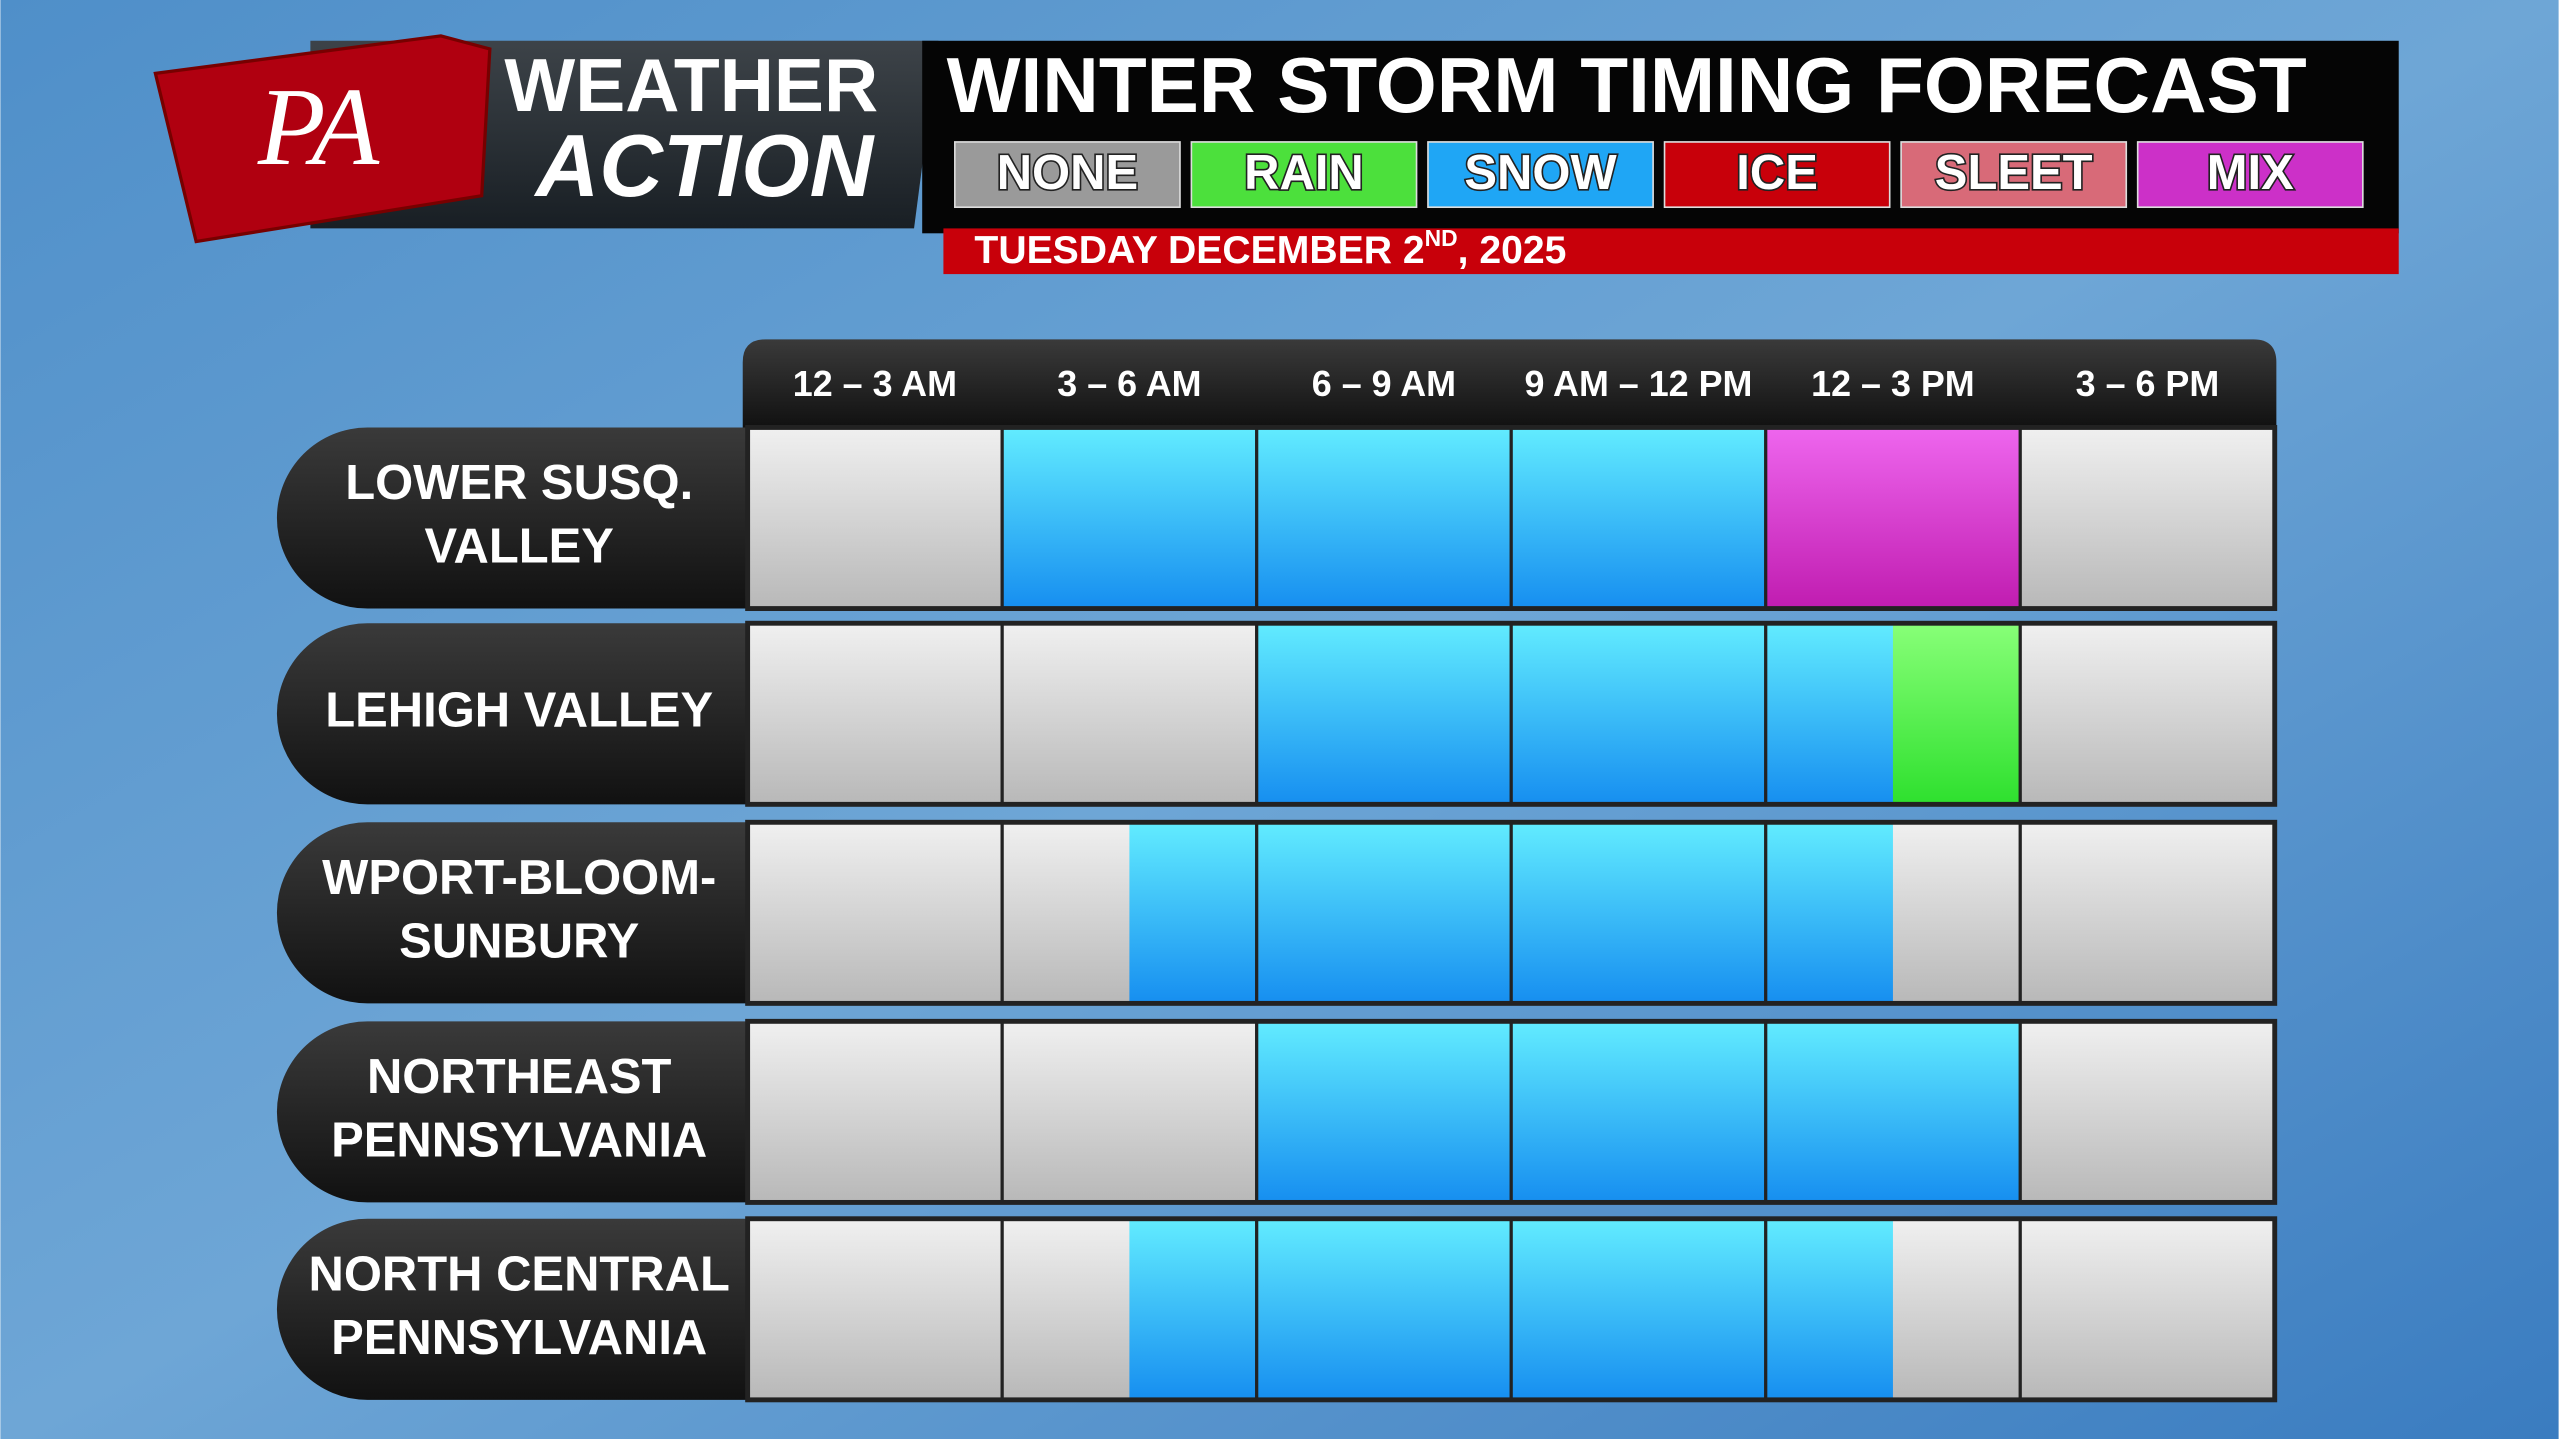  What do you see at coordinates (2014, 173) in the screenshot?
I see `legend-label: SLEET` at bounding box center [2014, 173].